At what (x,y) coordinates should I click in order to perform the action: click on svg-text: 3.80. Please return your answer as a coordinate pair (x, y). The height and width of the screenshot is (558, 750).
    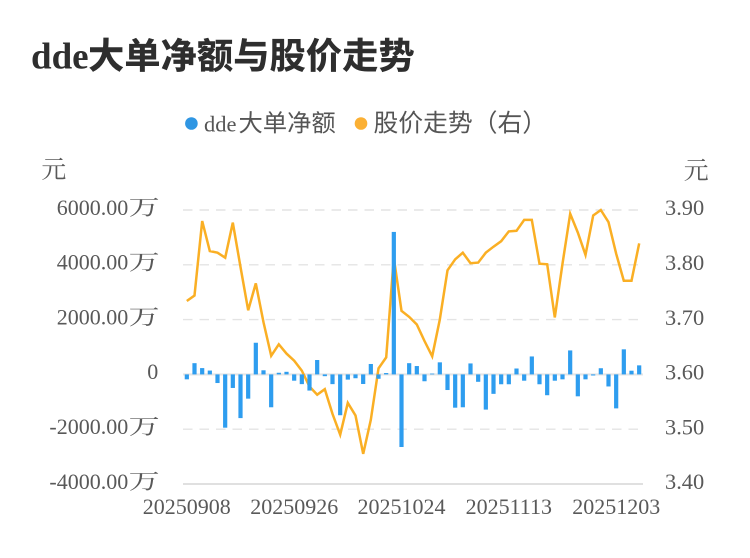
    Looking at the image, I should click on (684, 262).